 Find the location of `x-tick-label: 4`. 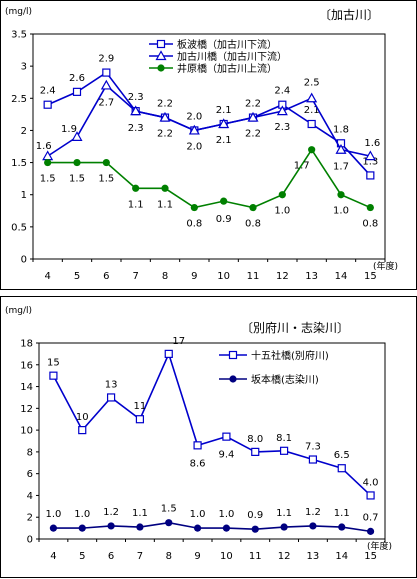

x-tick-label: 4 is located at coordinates (53, 556).